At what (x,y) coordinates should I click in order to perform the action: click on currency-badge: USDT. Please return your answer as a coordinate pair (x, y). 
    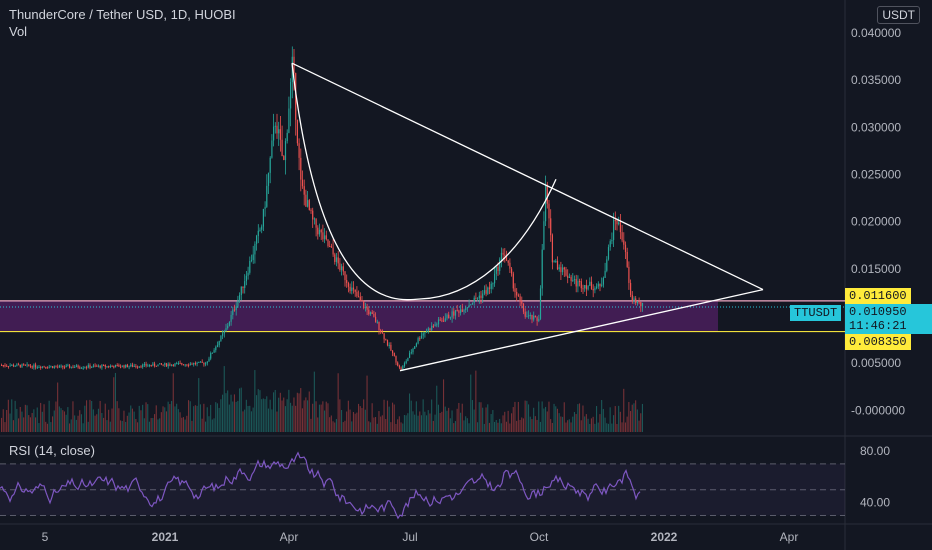
    Looking at the image, I should click on (898, 15).